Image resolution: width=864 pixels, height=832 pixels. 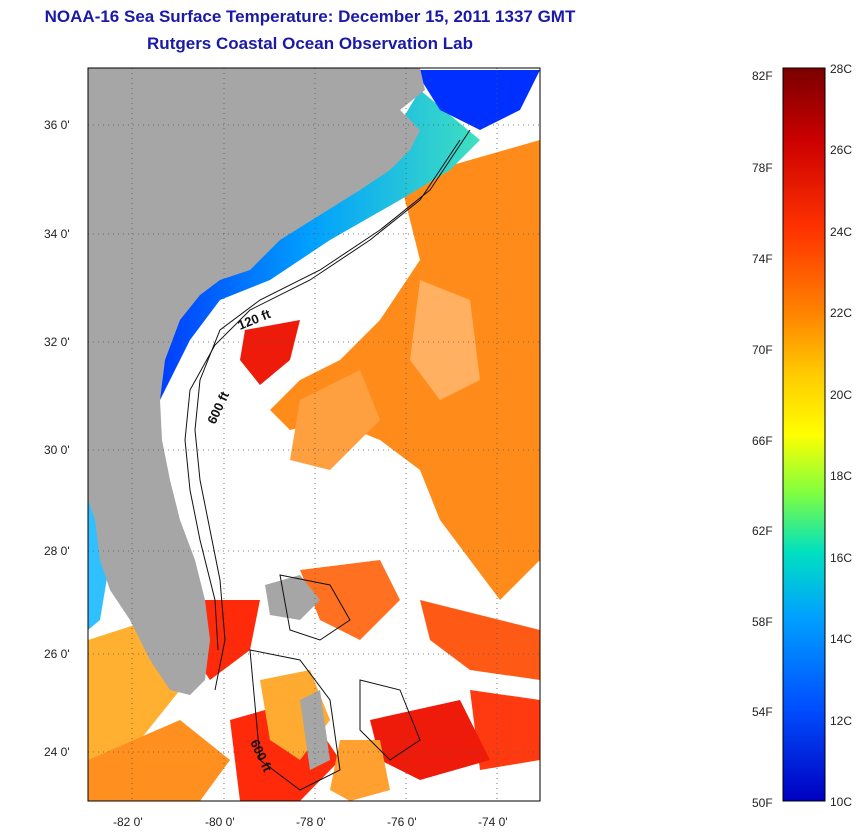 I want to click on cb-f-label: 74F, so click(x=762, y=259).